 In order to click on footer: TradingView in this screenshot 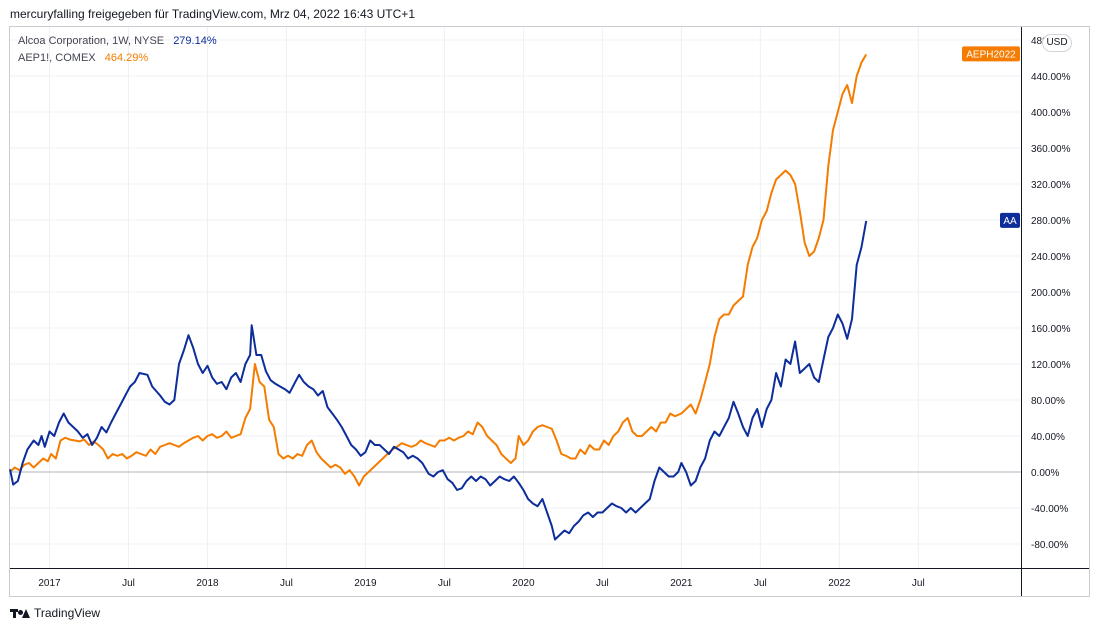, I will do `click(55, 613)`.